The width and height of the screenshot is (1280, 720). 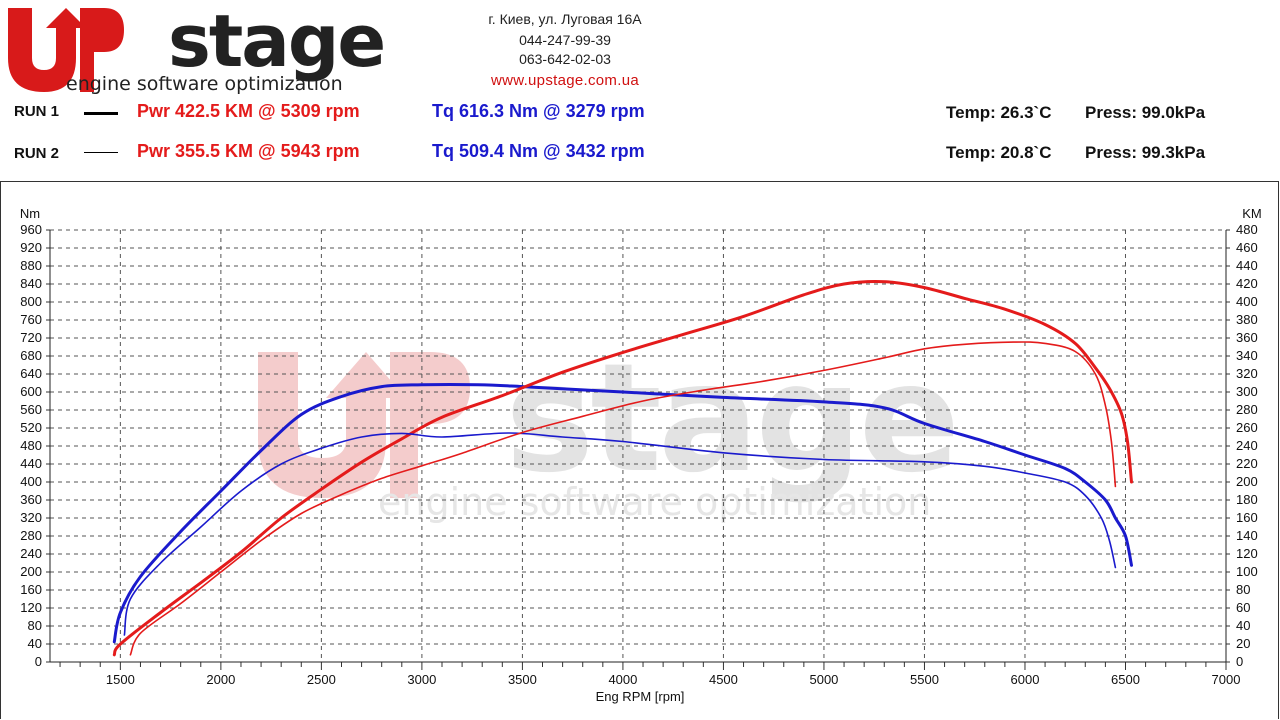 I want to click on y-left-tick-label: 80, so click(x=35, y=625).